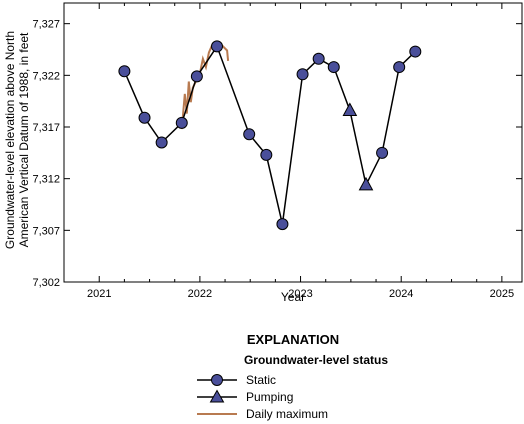  I want to click on legend-pumping-marker, so click(217, 396).